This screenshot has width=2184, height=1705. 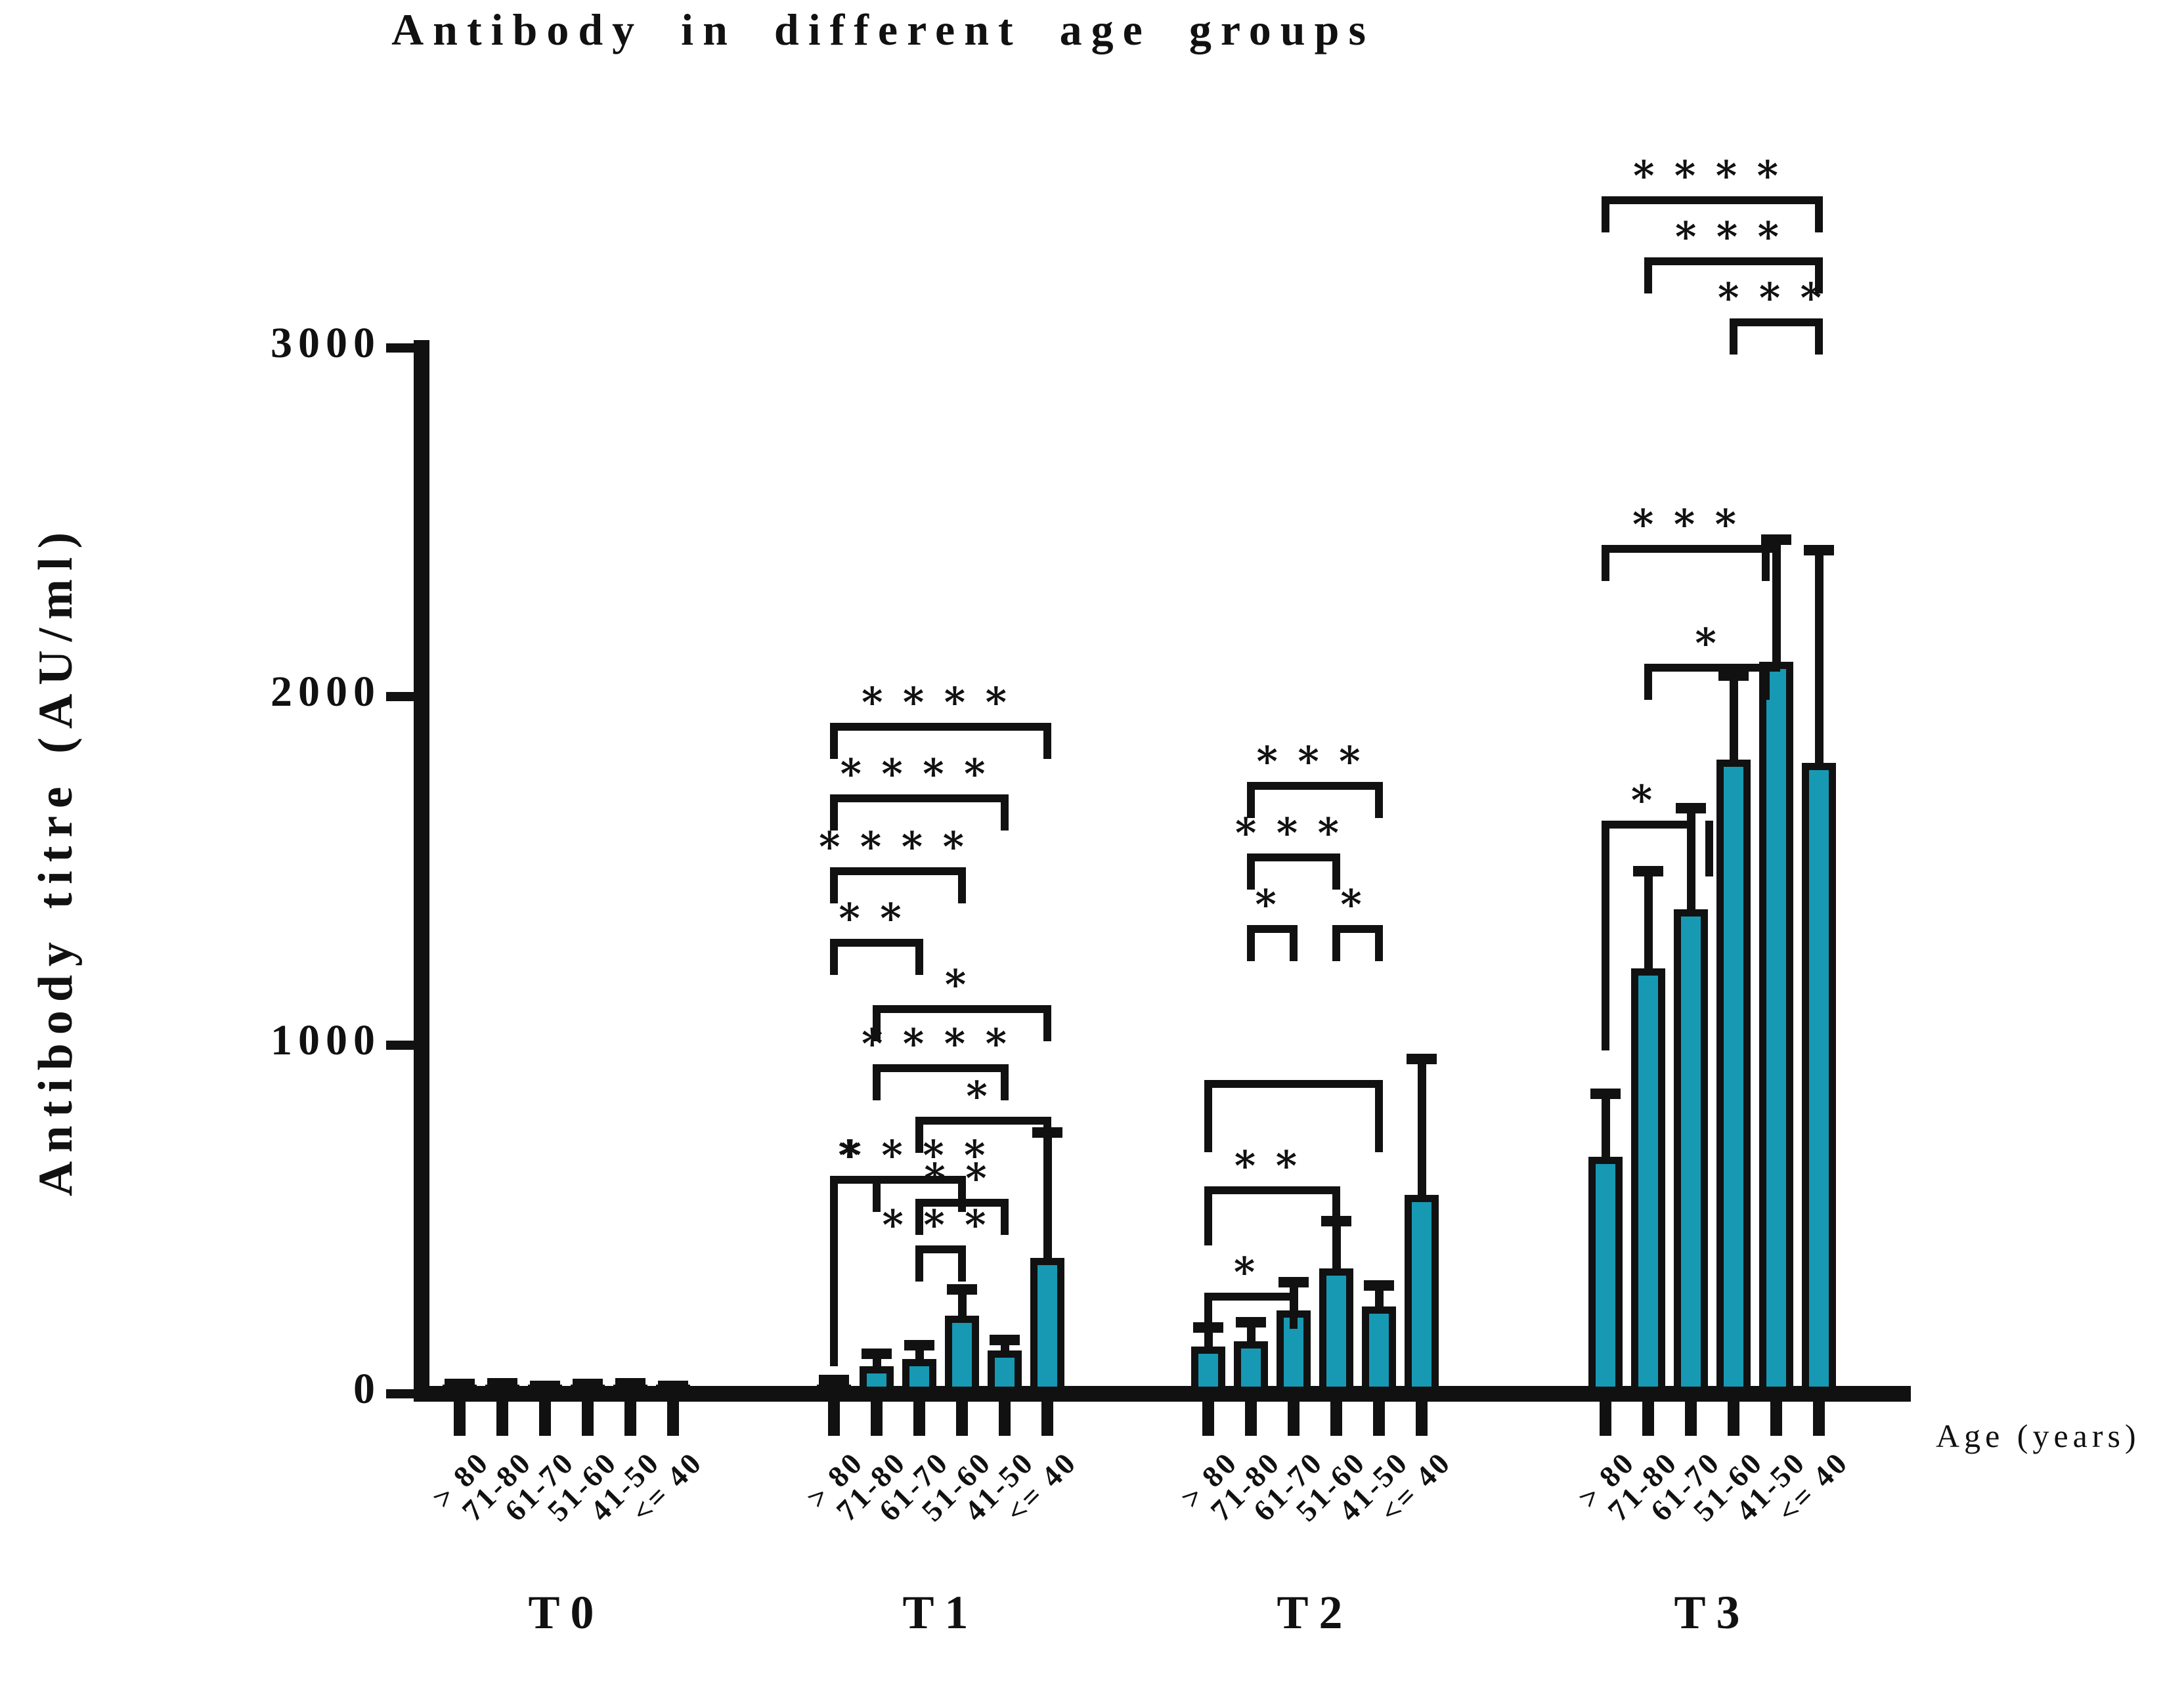 What do you see at coordinates (421, 871) in the screenshot?
I see `y-axis` at bounding box center [421, 871].